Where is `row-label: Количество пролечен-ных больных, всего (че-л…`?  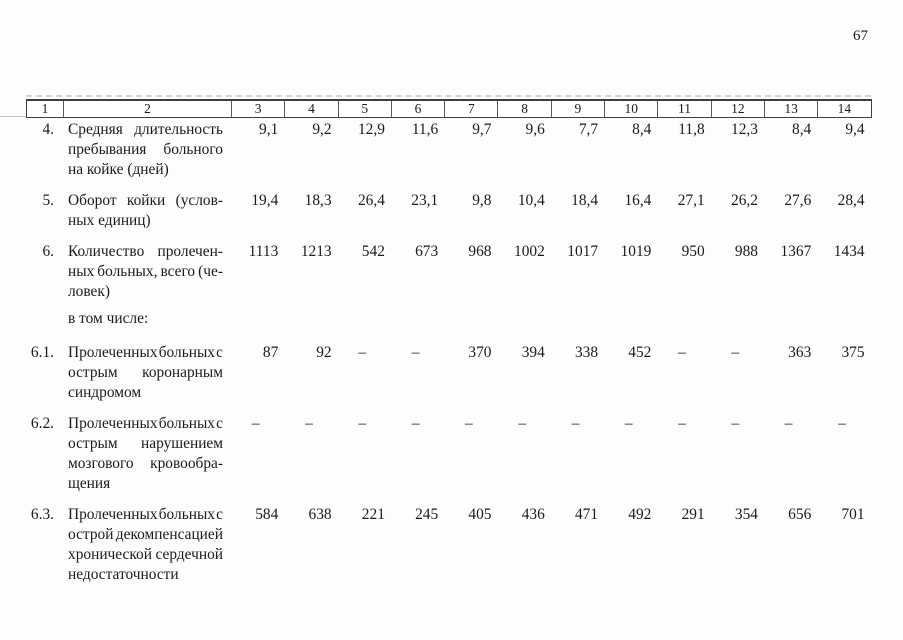
row-label: Количество пролечен-ных больных, всего (че-л… is located at coordinates (146, 272).